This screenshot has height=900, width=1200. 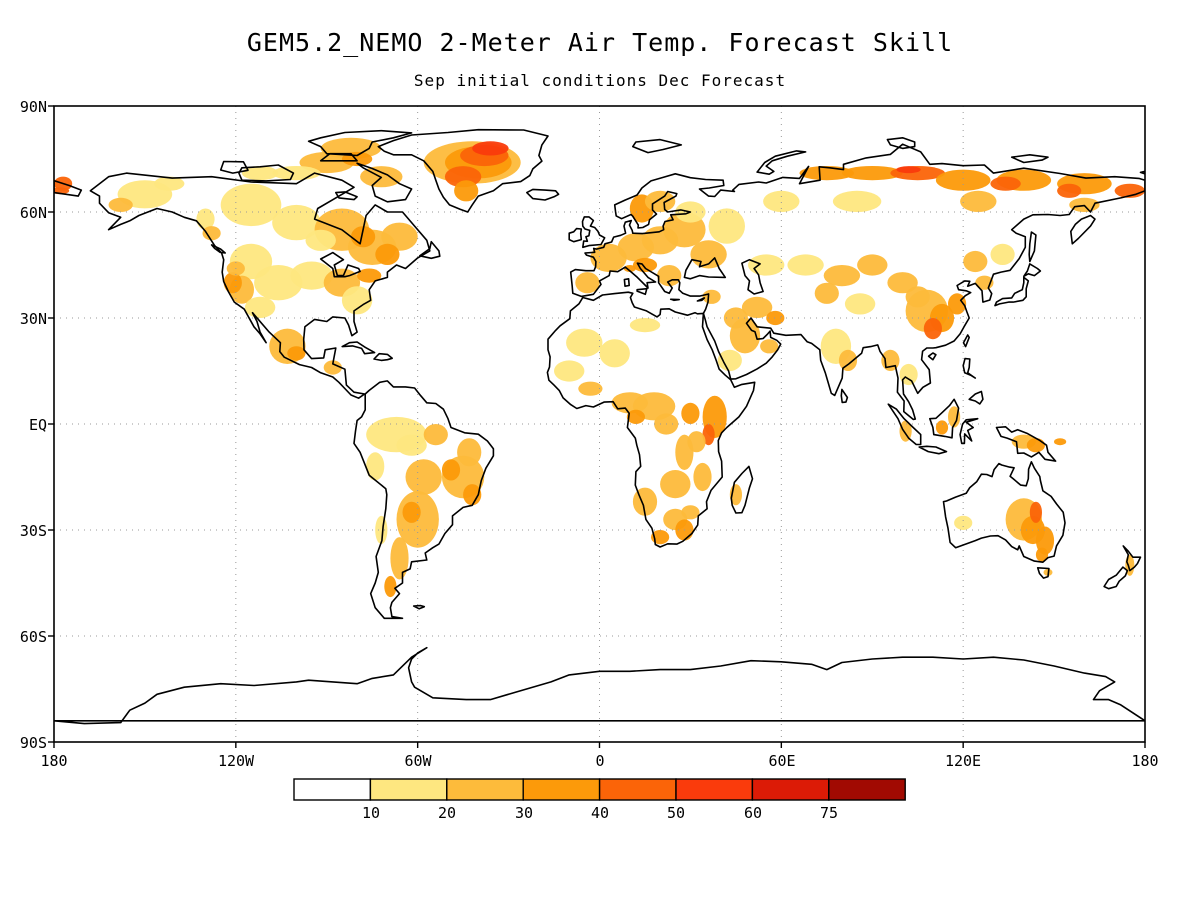 I want to click on colorbar-label-50: 50, so click(x=676, y=813).